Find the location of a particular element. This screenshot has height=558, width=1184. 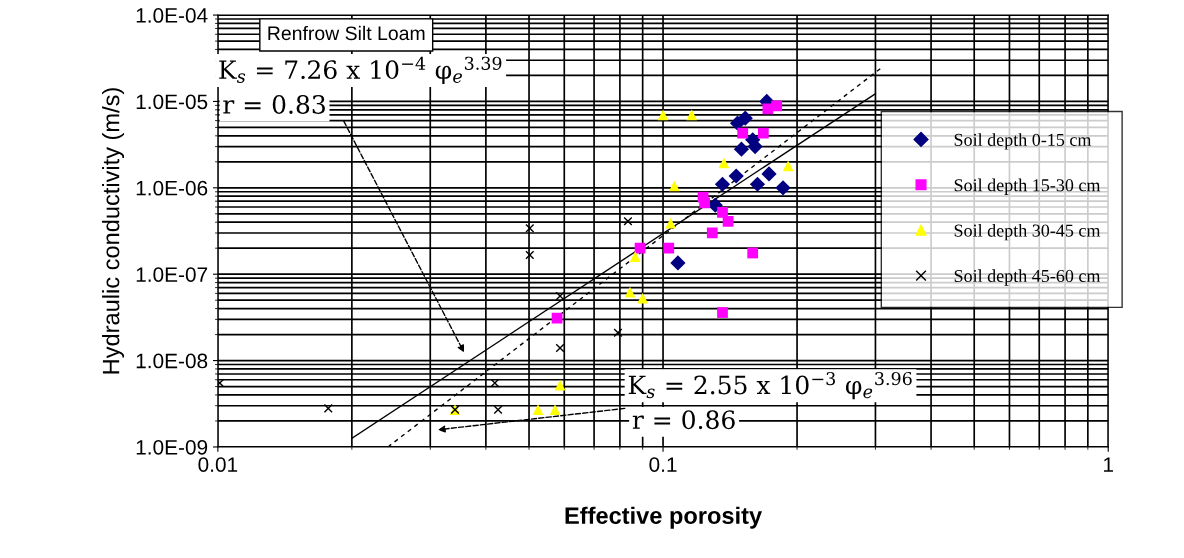

y-tick-label: 1.0E-05 is located at coordinates (172, 102).